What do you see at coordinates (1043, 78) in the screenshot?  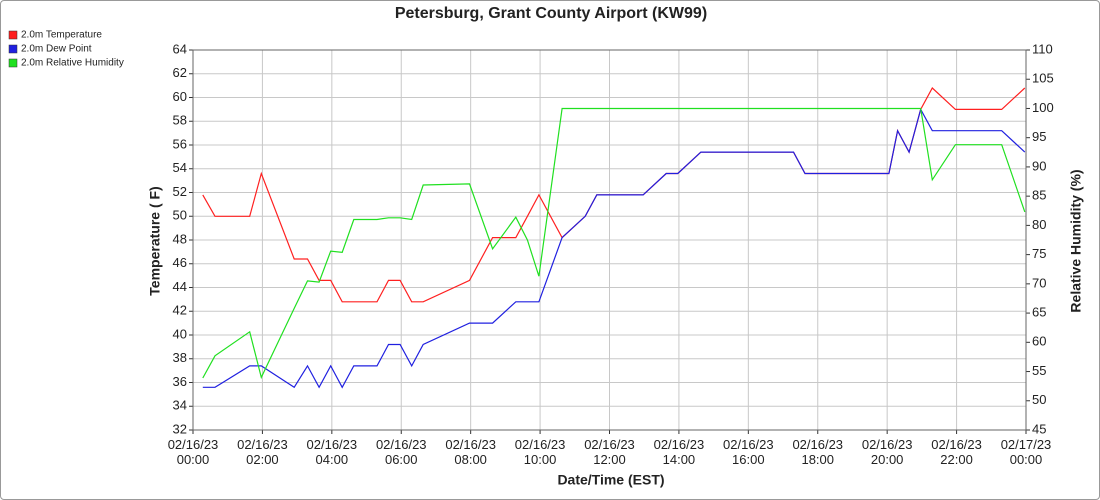 I see `y2-tick-label: 105` at bounding box center [1043, 78].